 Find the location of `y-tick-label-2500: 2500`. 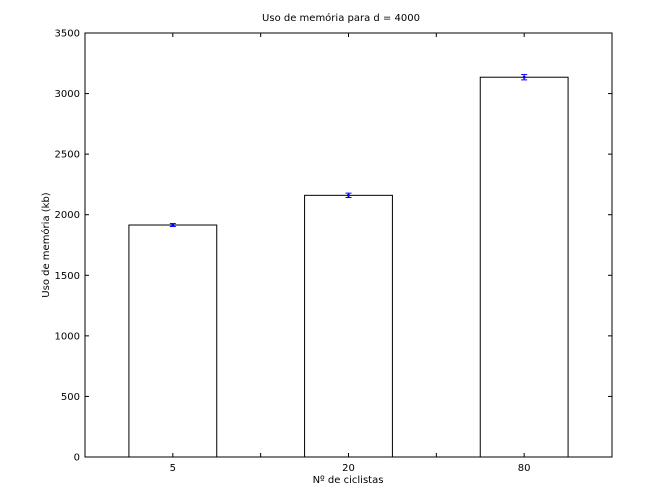

y-tick-label-2500: 2500 is located at coordinates (67, 155).